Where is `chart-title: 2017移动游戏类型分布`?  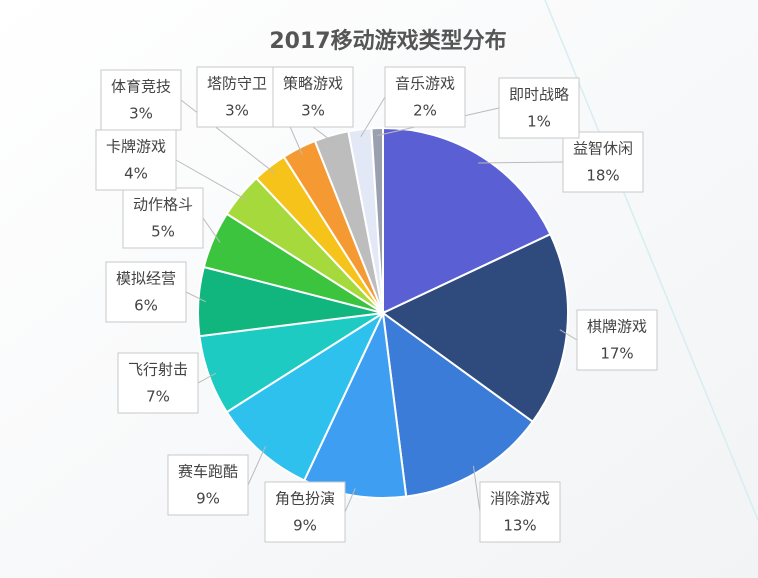 chart-title: 2017移动游戏类型分布 is located at coordinates (387, 41).